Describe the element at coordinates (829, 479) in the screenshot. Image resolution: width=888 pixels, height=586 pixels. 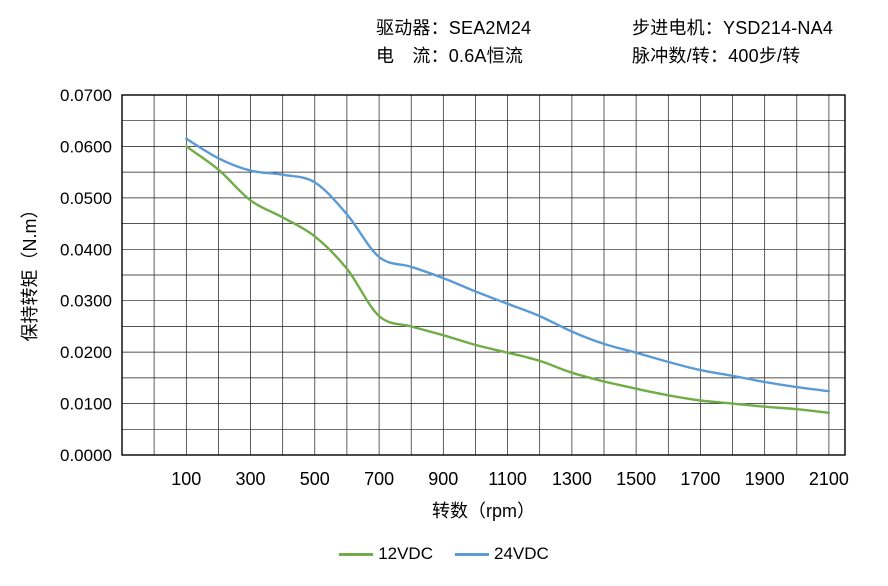
I see `x-tick-label: 2100` at that location.